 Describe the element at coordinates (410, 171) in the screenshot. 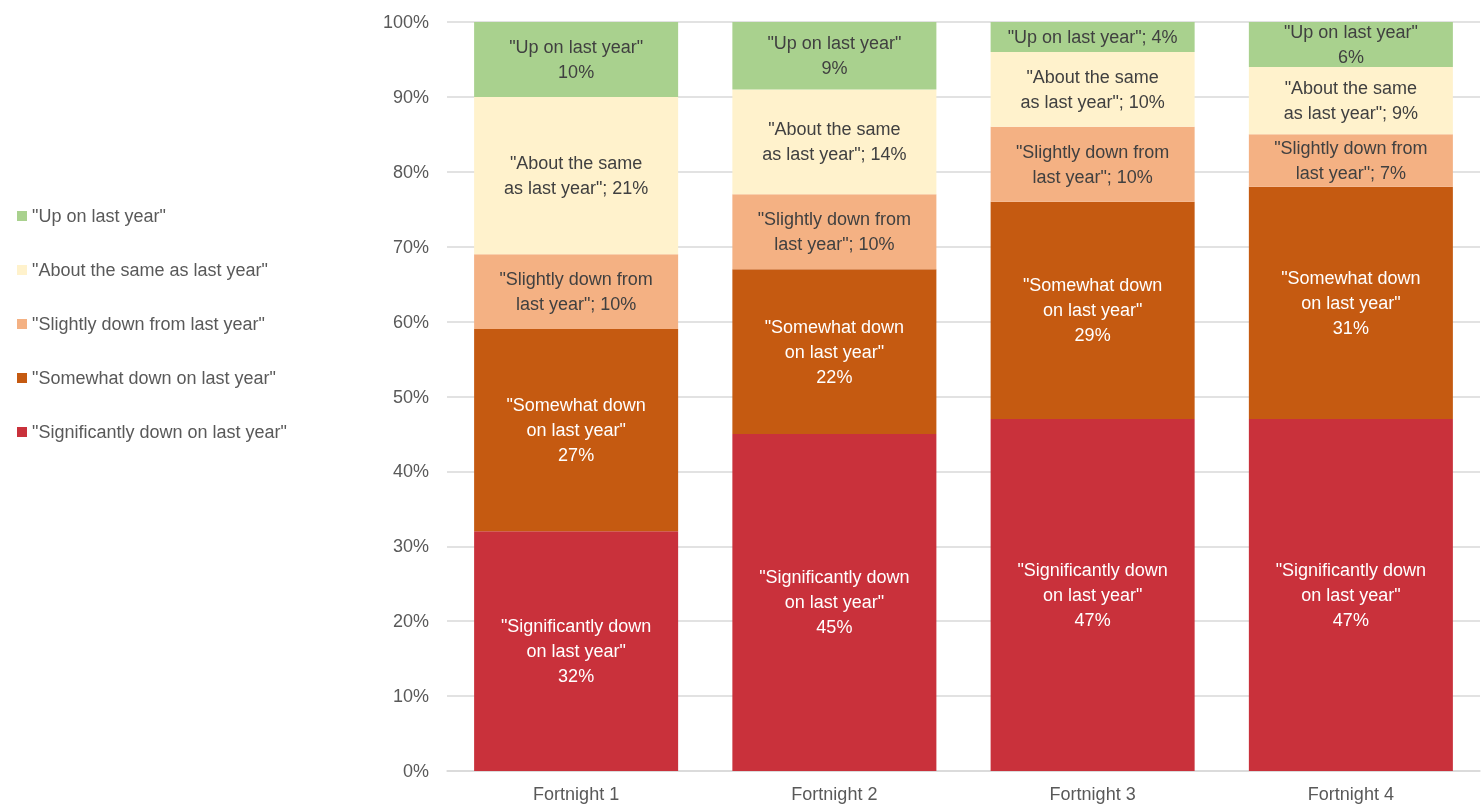

I see `y-tick-label: 80%` at that location.